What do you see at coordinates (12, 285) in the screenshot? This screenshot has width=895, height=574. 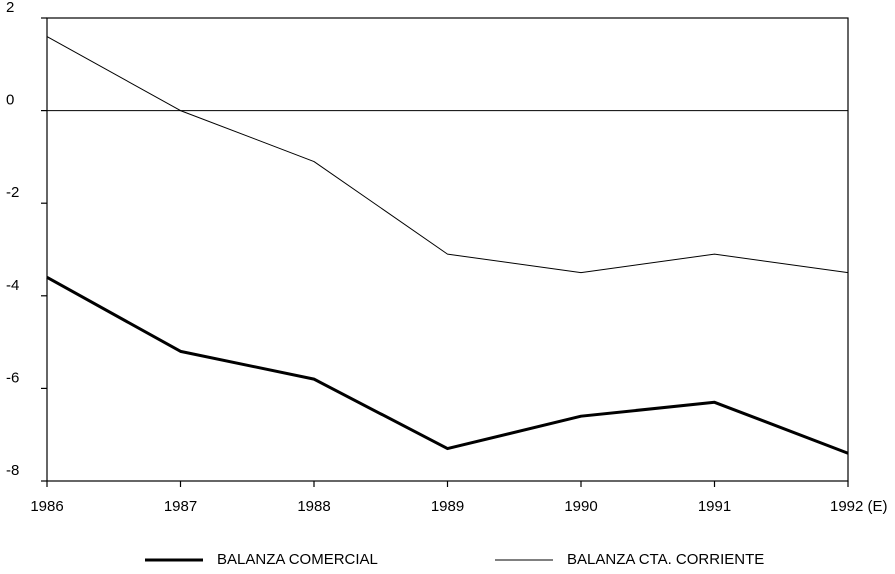 I see `y-tick-label: -4` at bounding box center [12, 285].